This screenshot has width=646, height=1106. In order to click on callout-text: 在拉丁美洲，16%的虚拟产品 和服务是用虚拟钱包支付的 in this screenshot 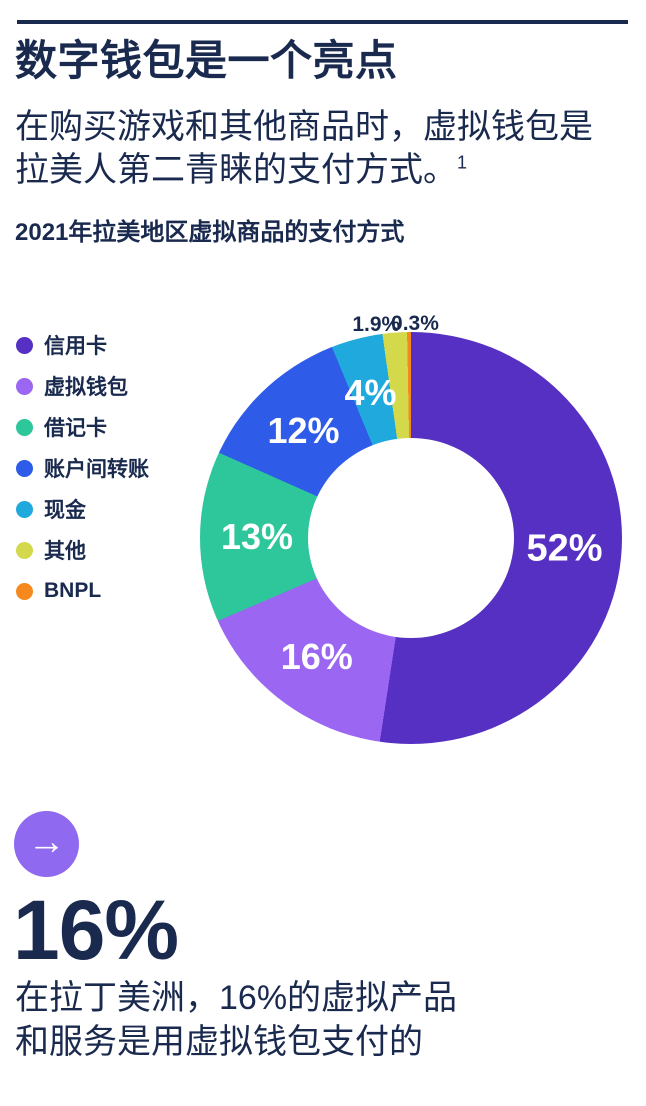, I will do `click(236, 1020)`.